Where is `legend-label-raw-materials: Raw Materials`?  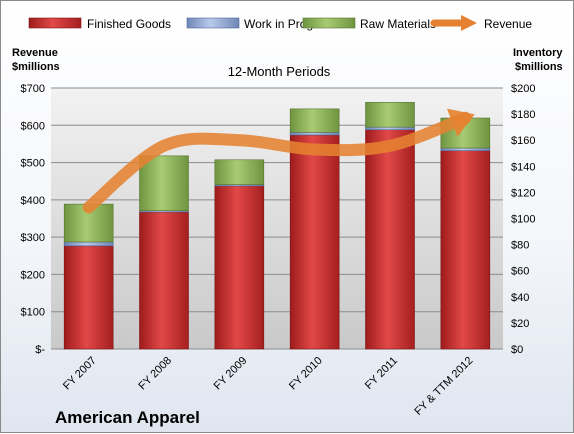 legend-label-raw-materials: Raw Materials is located at coordinates (398, 24).